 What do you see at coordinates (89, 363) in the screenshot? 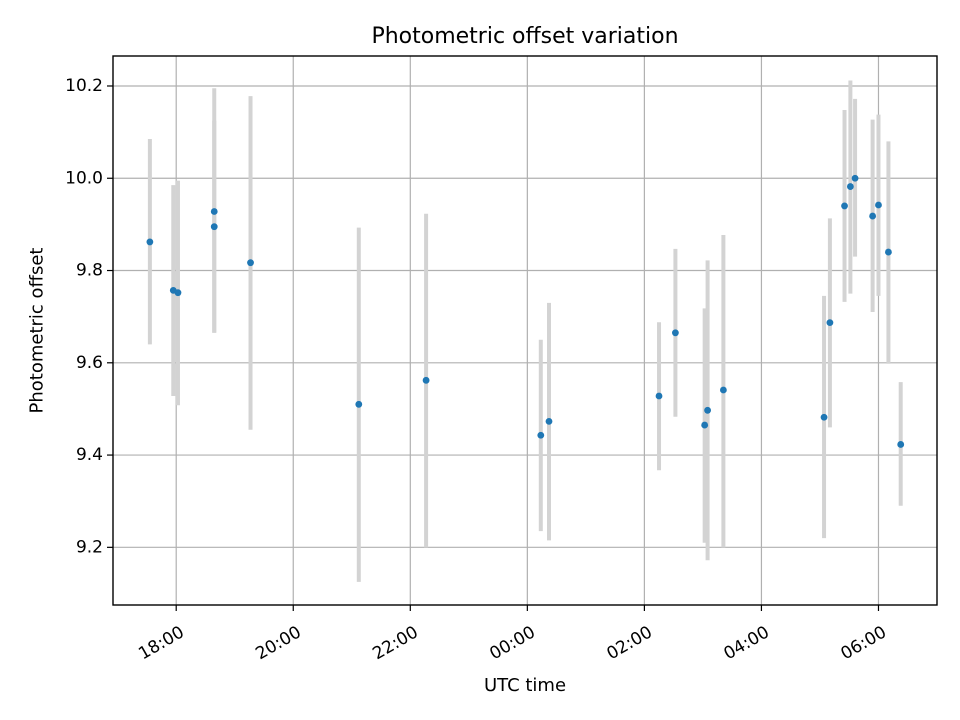
I see `y-tick-label: 9.6` at bounding box center [89, 363].